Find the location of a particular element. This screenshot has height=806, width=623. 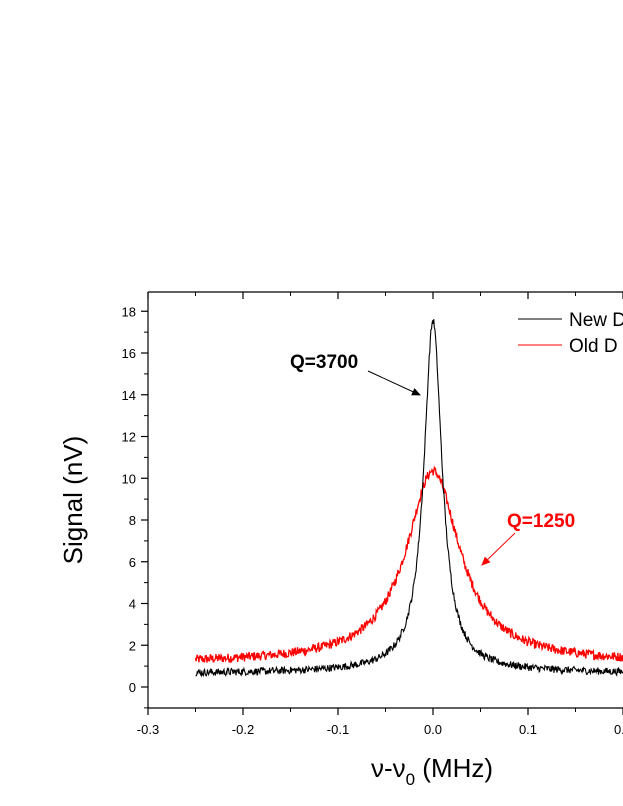

x-tick-label: 0.2 is located at coordinates (618, 729).